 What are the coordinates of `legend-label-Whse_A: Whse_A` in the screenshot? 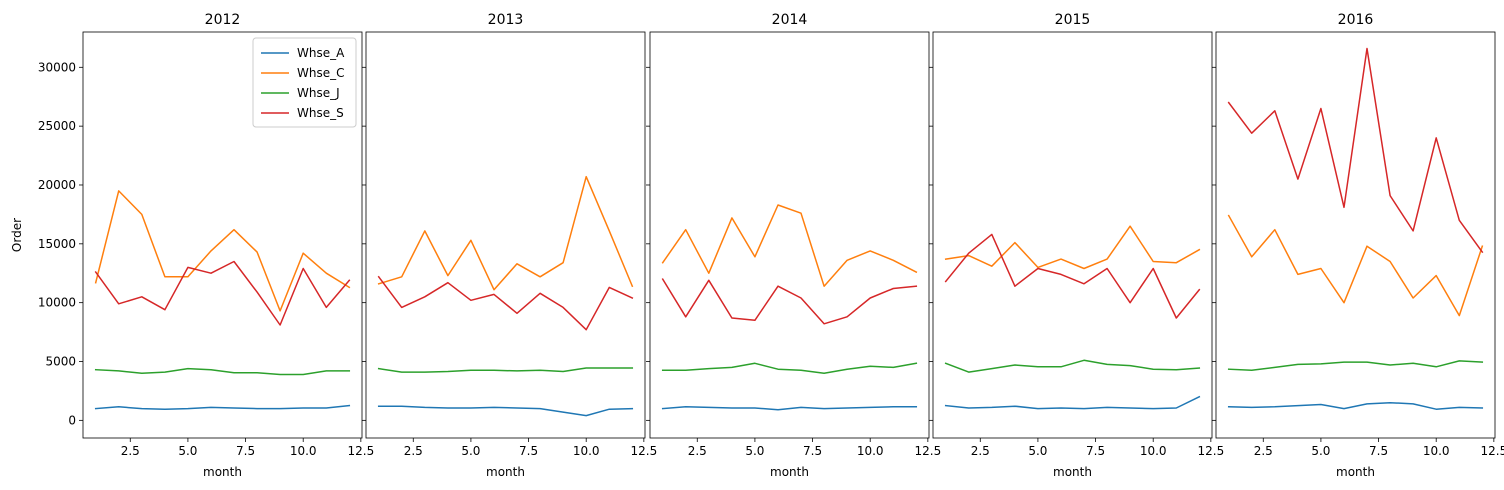 It's located at (321, 53).